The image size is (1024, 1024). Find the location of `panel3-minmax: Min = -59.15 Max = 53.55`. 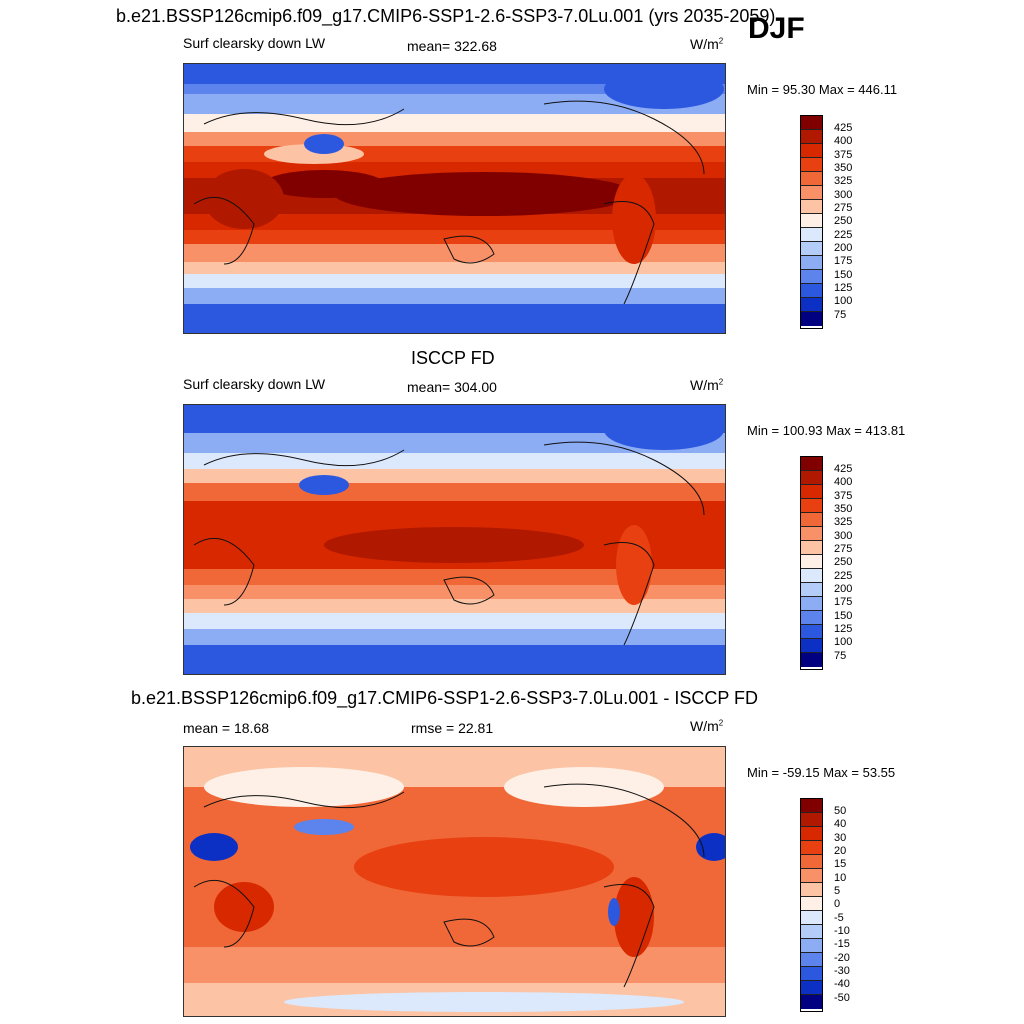

panel3-minmax: Min = -59.15 Max = 53.55 is located at coordinates (821, 772).